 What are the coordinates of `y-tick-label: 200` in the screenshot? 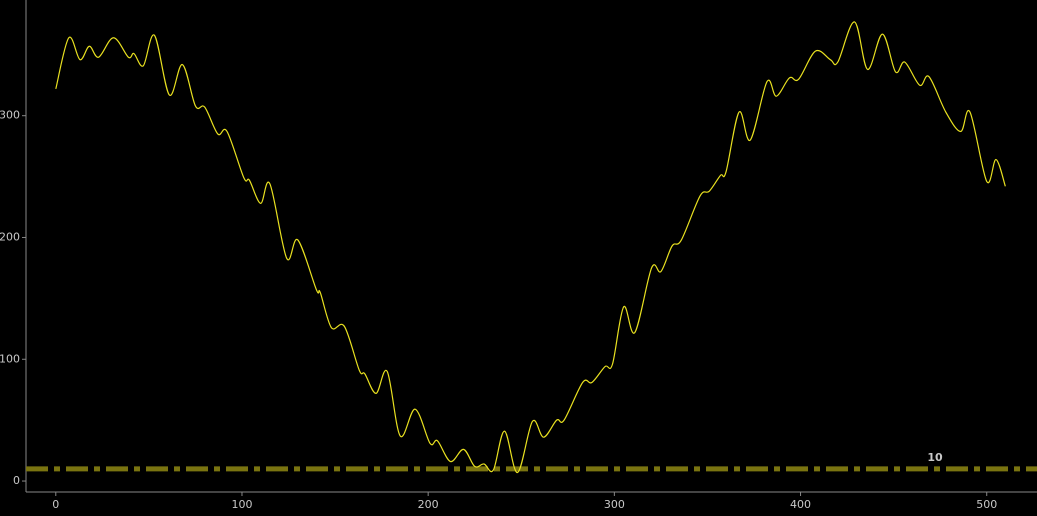 It's located at (10, 236).